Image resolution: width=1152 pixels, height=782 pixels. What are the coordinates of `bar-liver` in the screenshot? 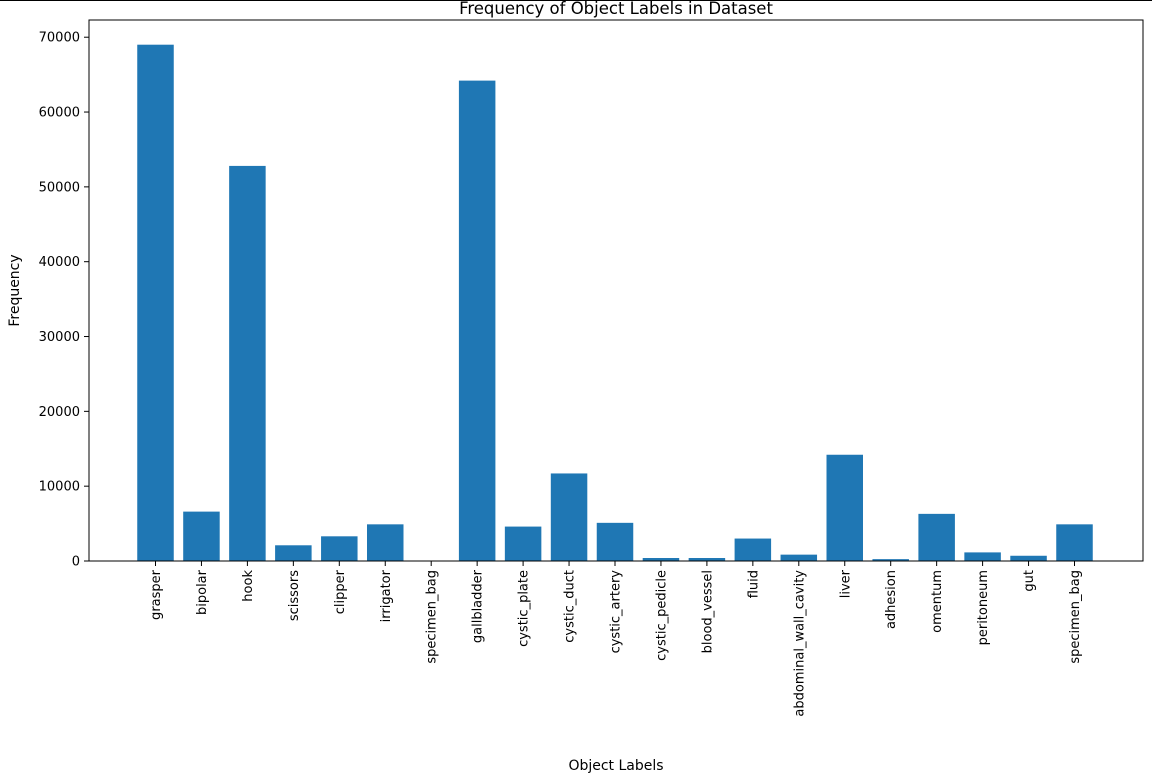 It's located at (844, 507).